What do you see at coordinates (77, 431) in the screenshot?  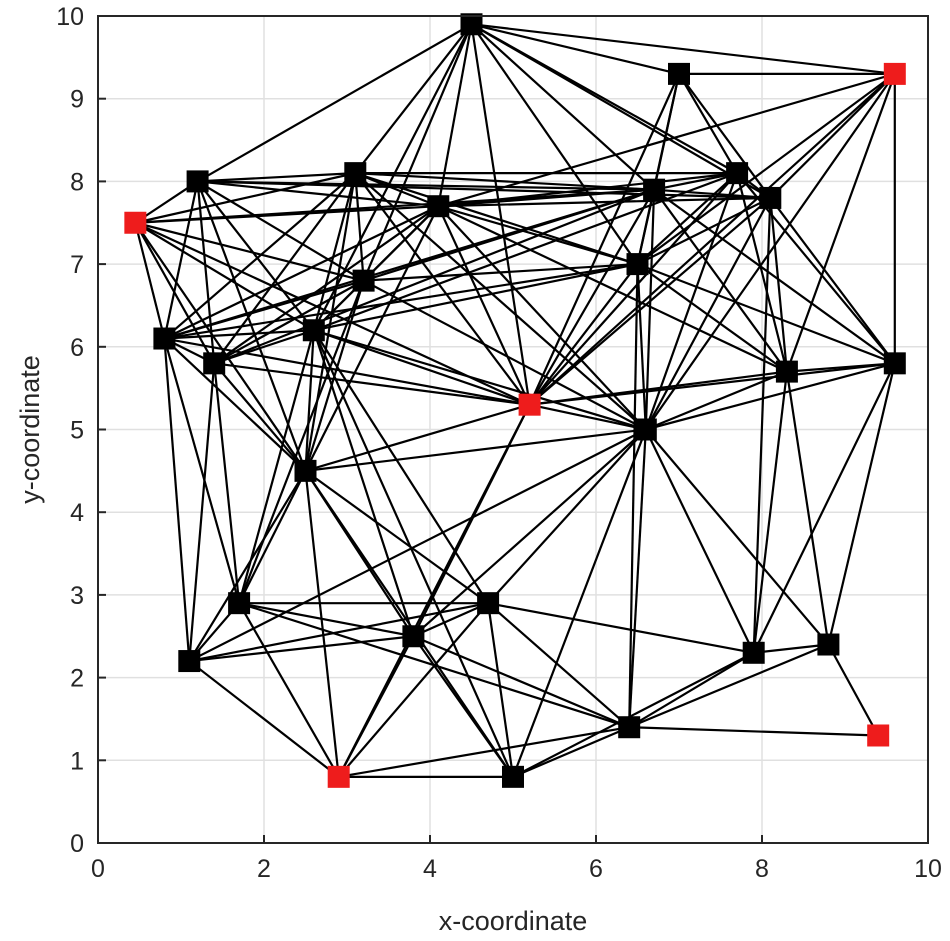 I see `y-tick-label: 5` at bounding box center [77, 431].